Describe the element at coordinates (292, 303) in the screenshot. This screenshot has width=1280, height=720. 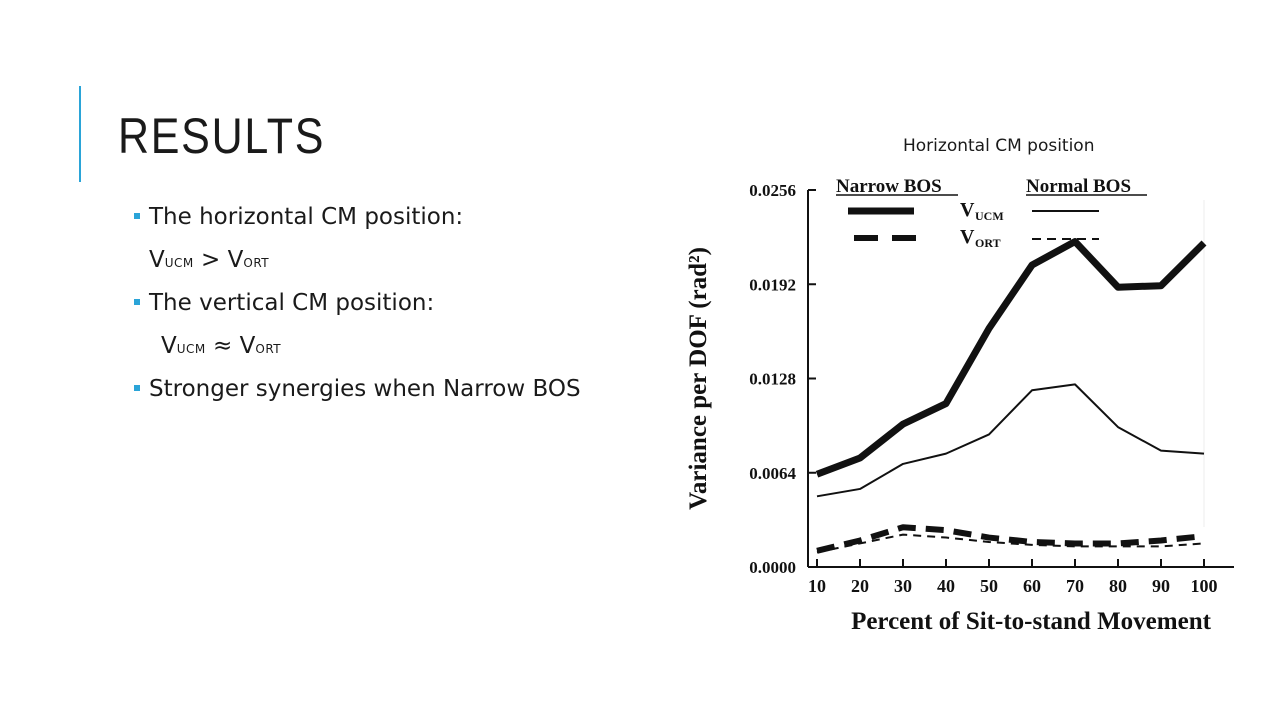
I see `bullet-text: The vertical CM position:` at that location.